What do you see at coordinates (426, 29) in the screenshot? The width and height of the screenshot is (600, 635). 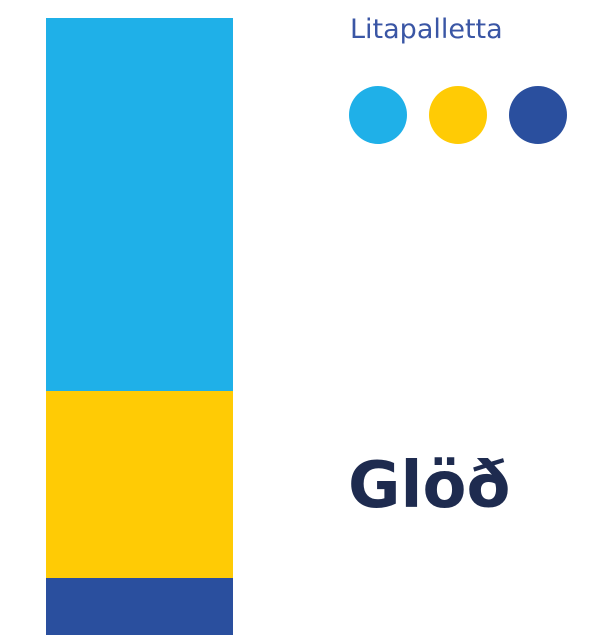 I see `palette-title: Litapalletta` at bounding box center [426, 29].